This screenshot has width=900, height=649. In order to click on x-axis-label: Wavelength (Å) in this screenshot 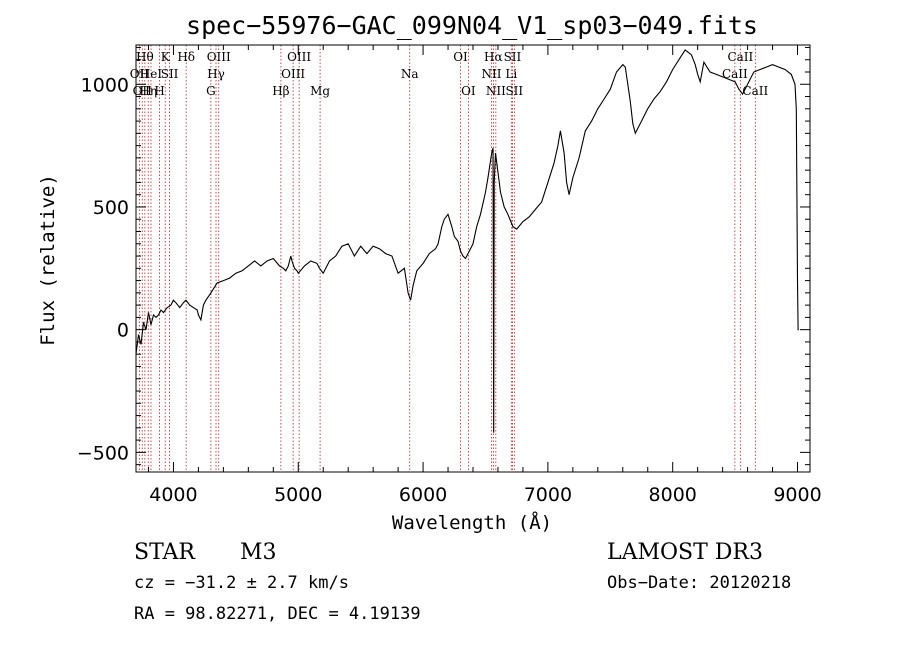, I will do `click(472, 522)`.